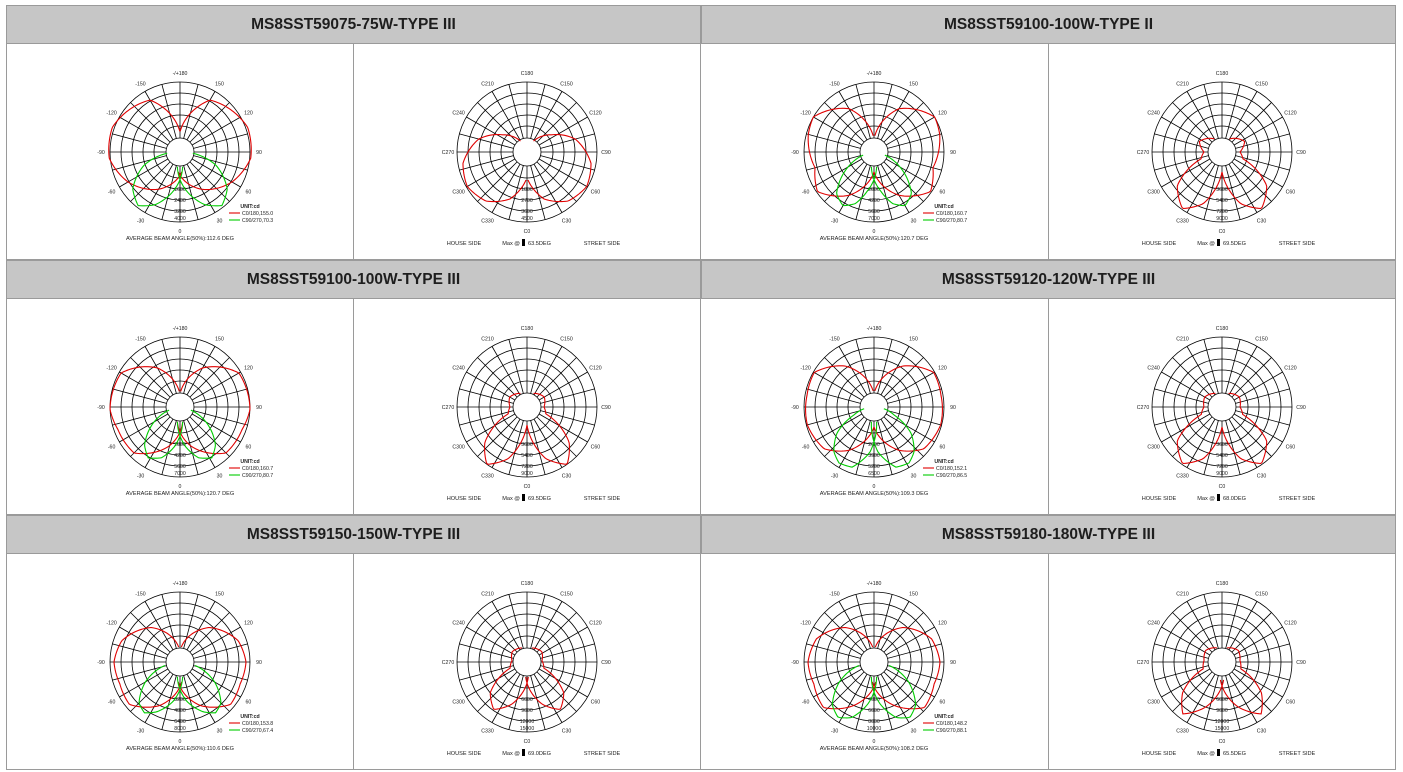 The height and width of the screenshot is (772, 1403). I want to click on intensity-label: 6400, so click(180, 722).